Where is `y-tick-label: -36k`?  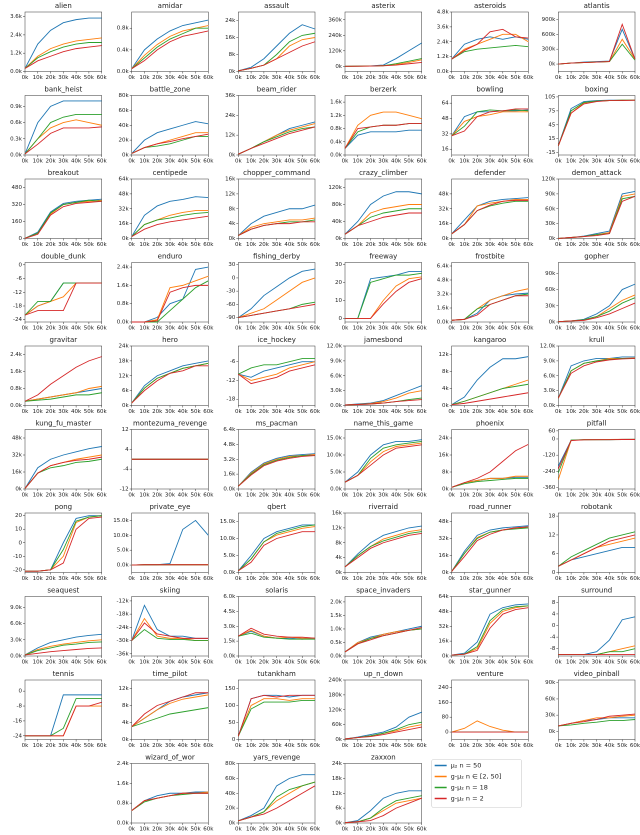
y-tick-label: -36k is located at coordinates (122, 654).